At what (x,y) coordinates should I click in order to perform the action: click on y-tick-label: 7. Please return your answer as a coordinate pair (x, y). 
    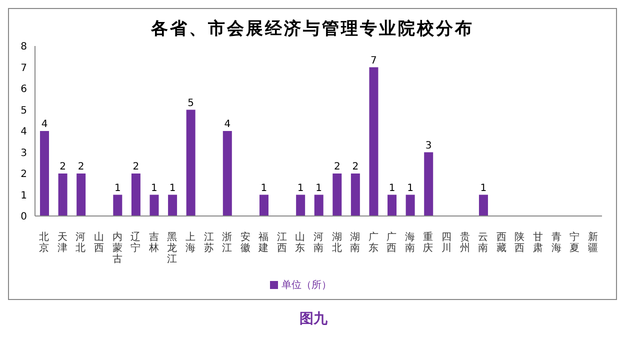
    Looking at the image, I should click on (23, 68).